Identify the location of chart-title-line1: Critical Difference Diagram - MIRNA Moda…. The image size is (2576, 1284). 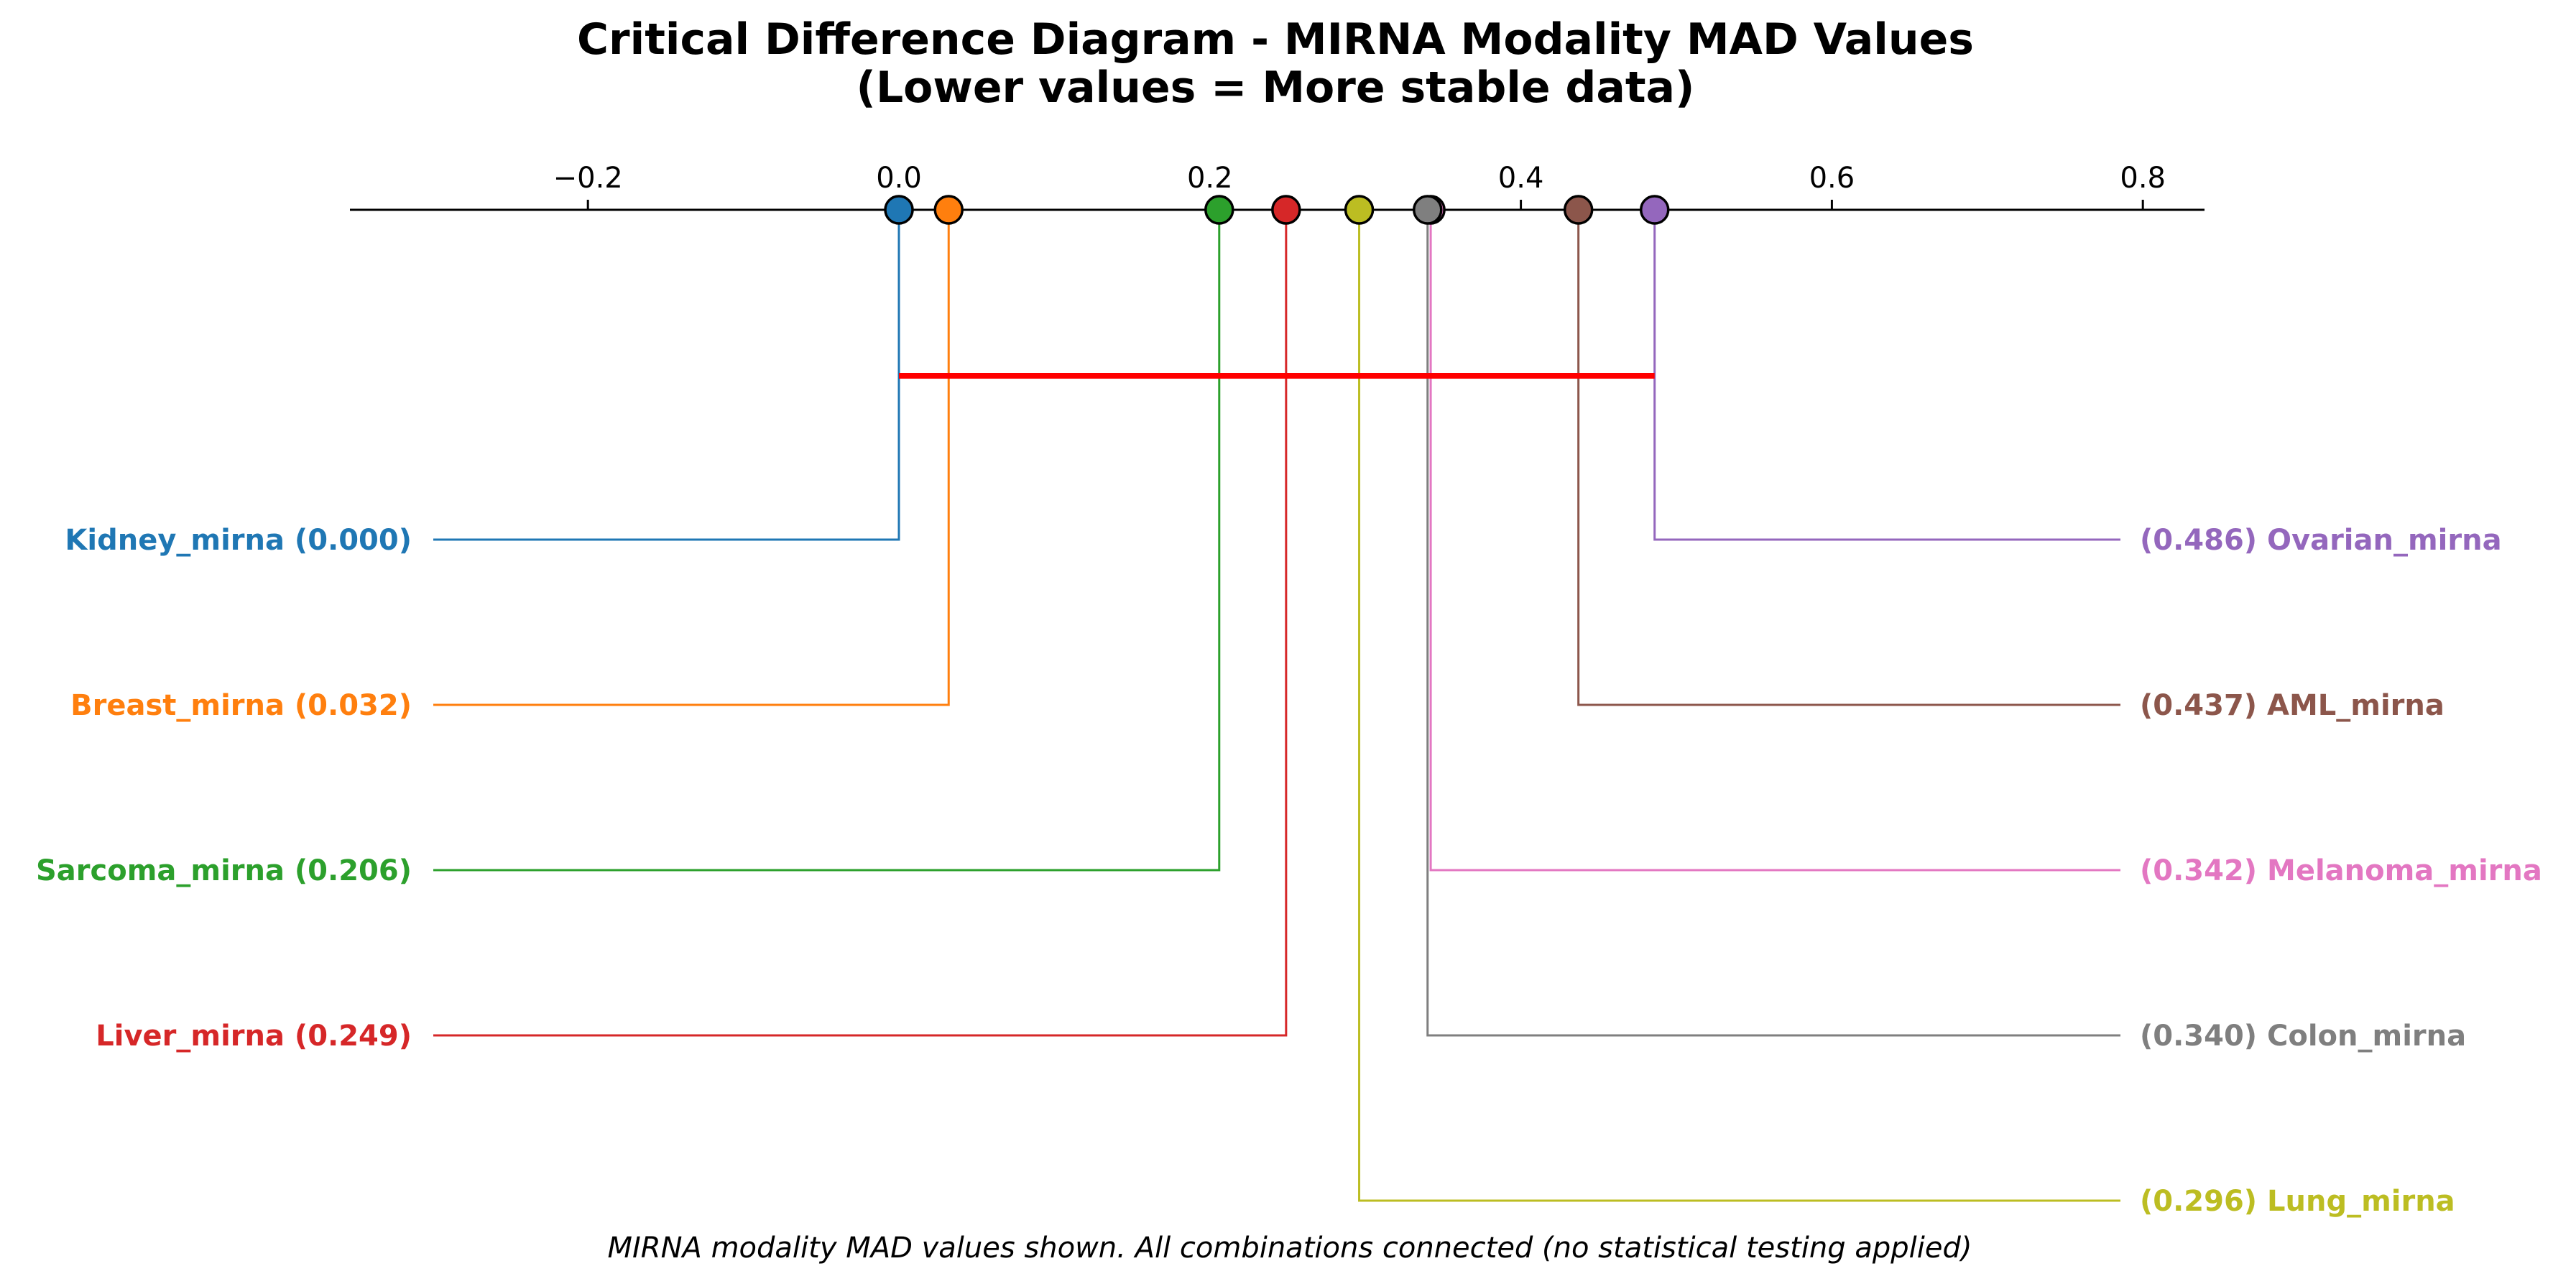
(1276, 40).